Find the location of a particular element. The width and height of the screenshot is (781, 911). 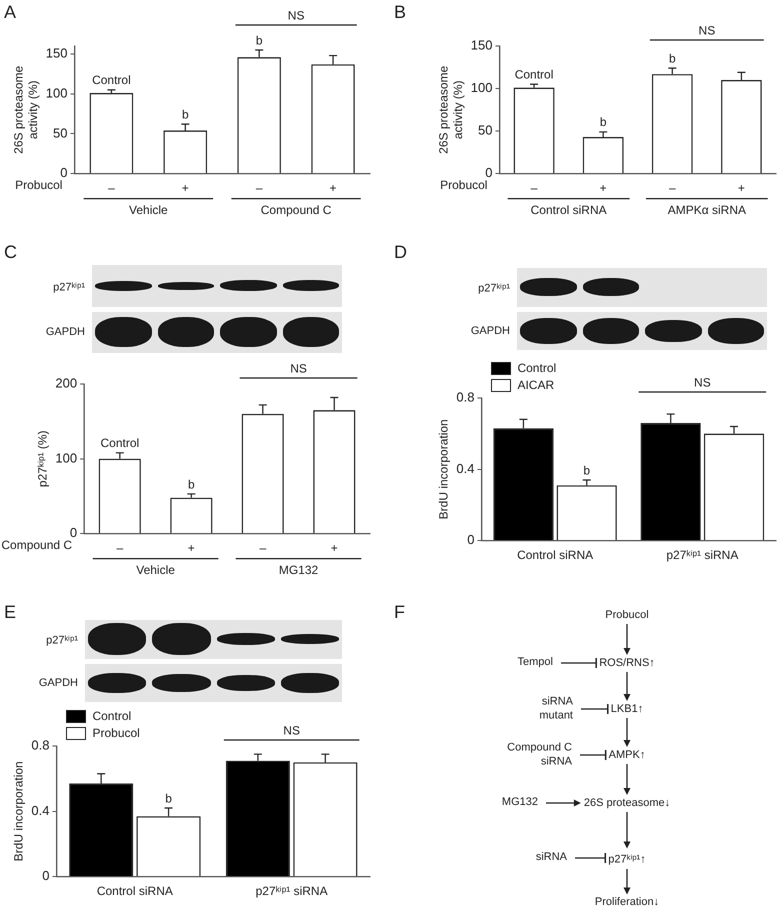

chart-title: A is located at coordinates (10, 12).